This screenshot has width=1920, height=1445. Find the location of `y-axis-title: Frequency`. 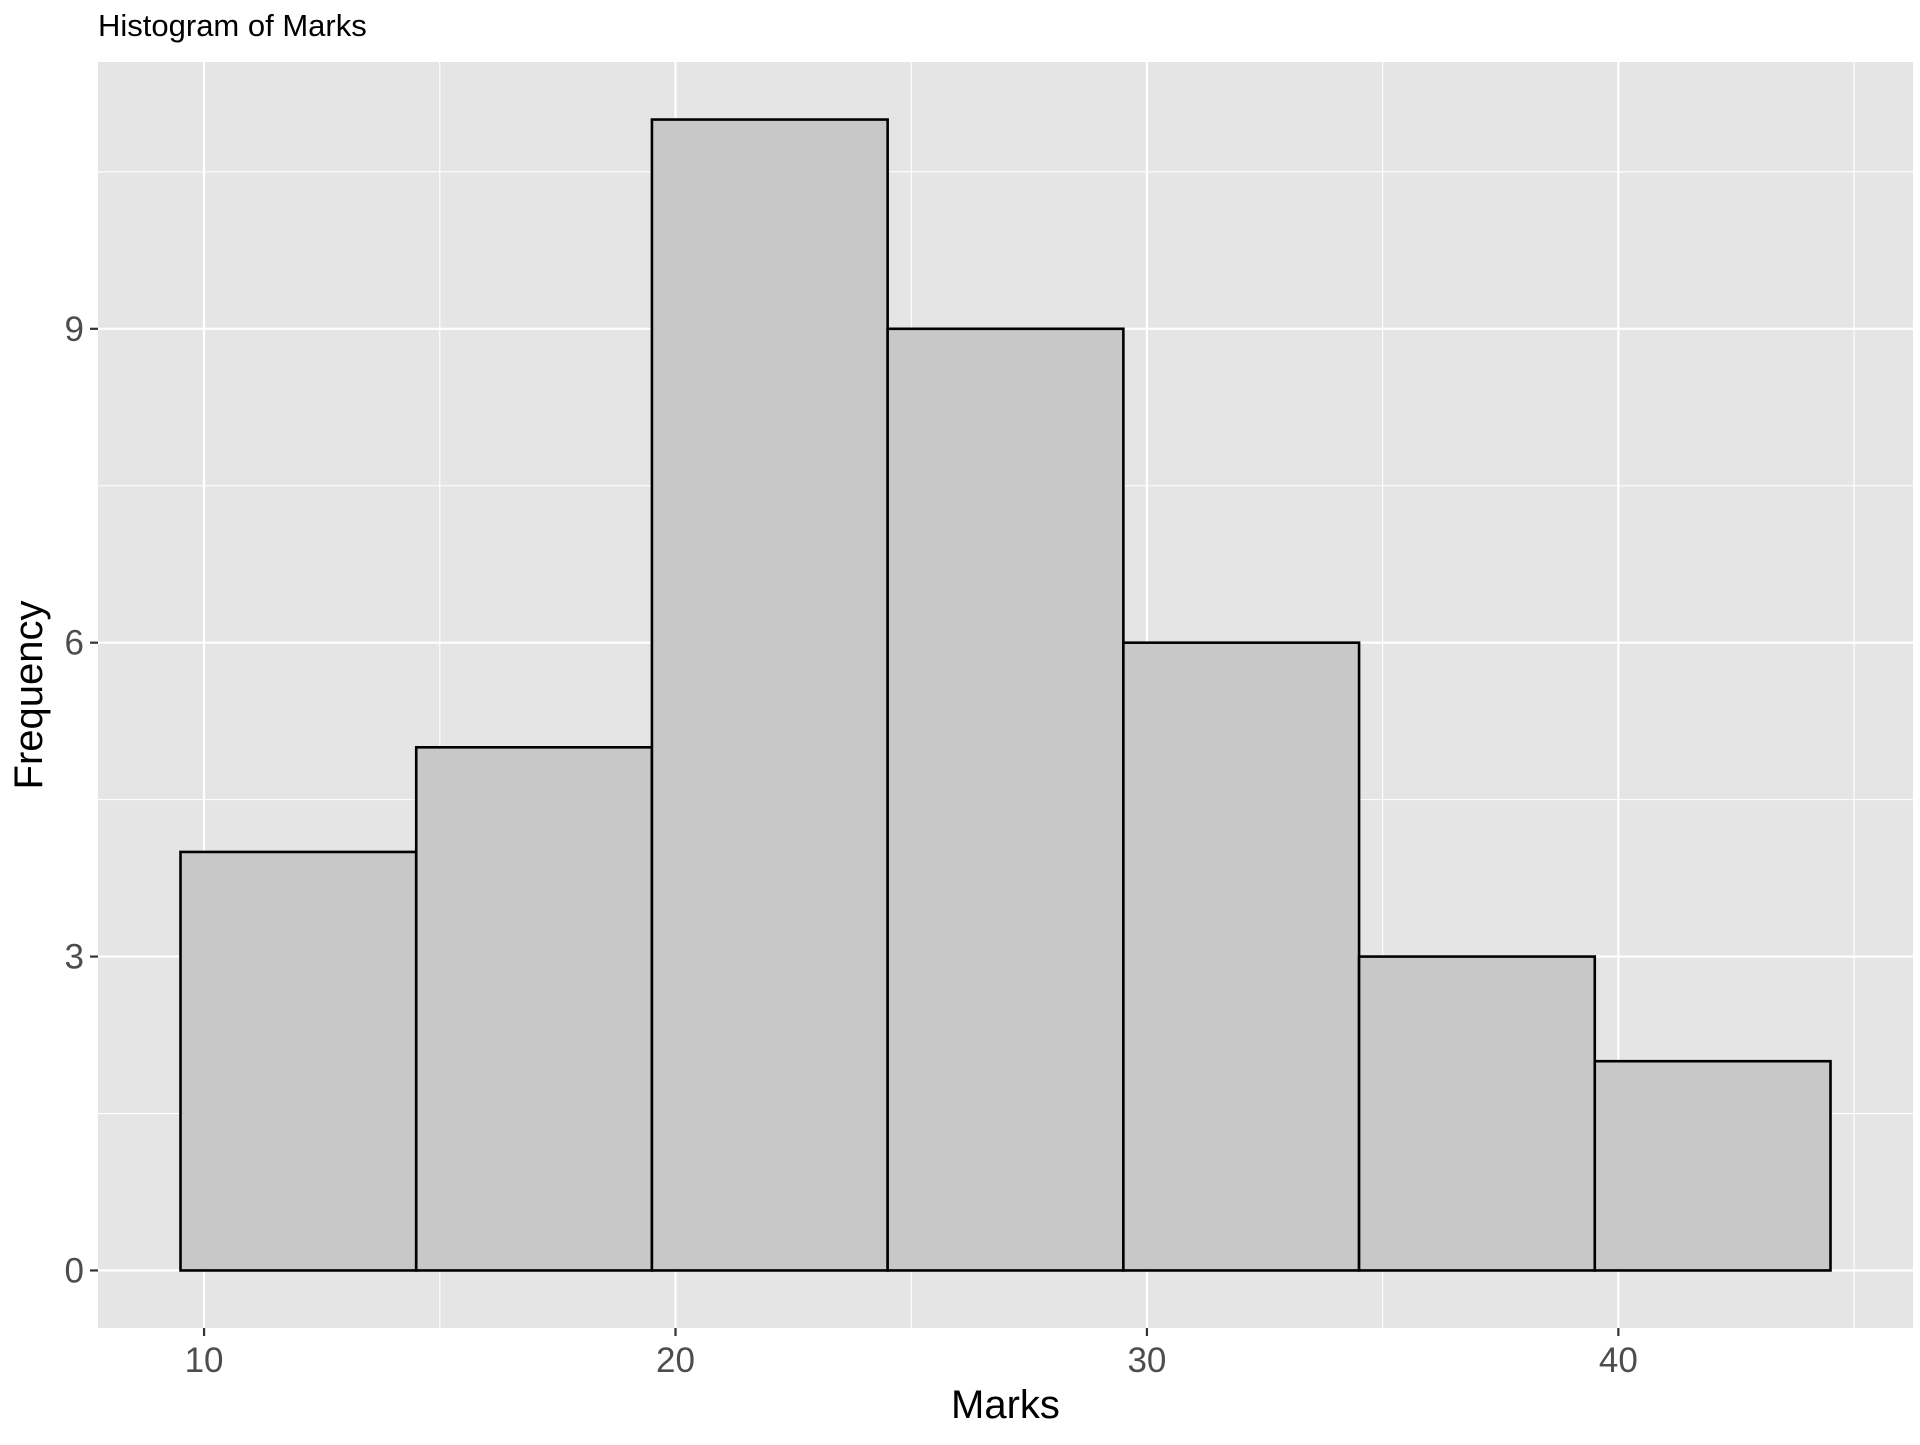

y-axis-title: Frequency is located at coordinates (29, 695).